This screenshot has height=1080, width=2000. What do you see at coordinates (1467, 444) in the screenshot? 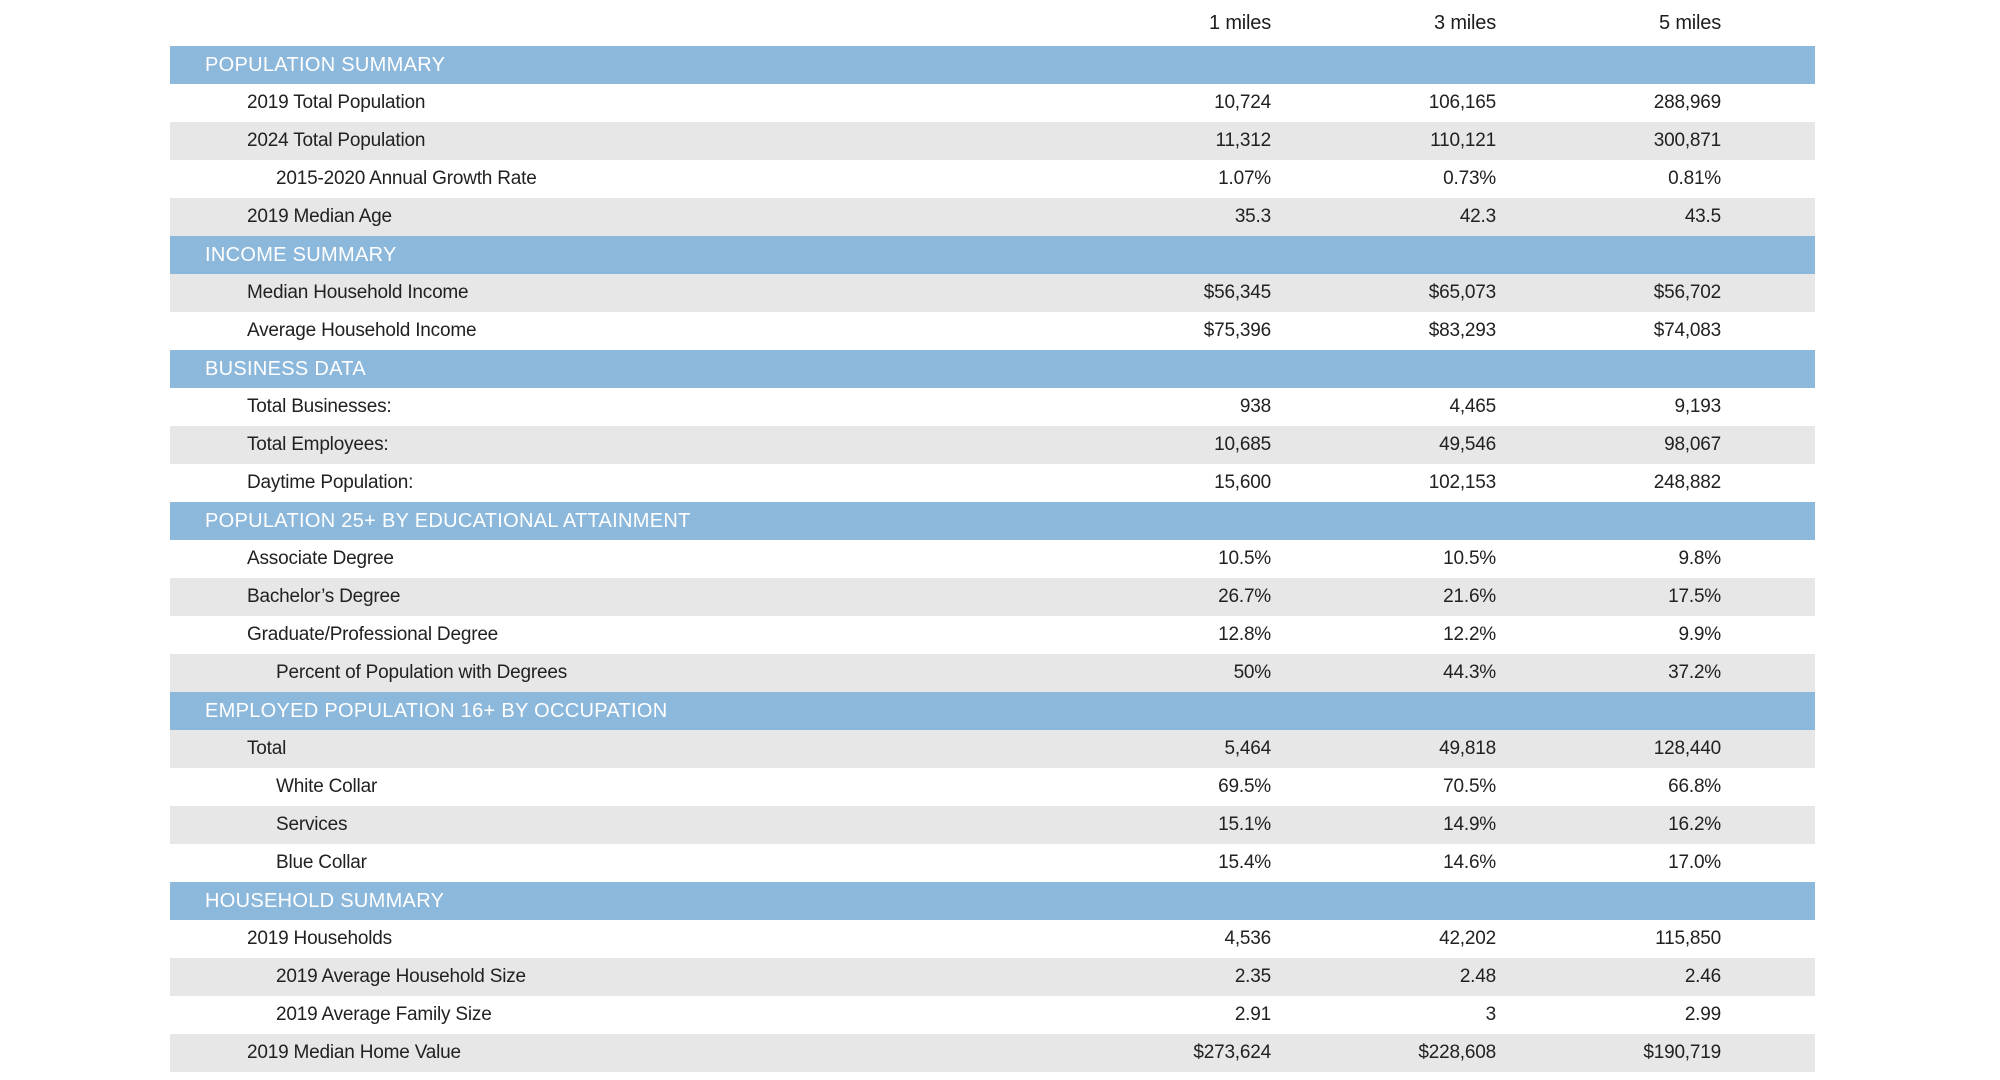
I see `row-value-3-miles: 49,546` at bounding box center [1467, 444].